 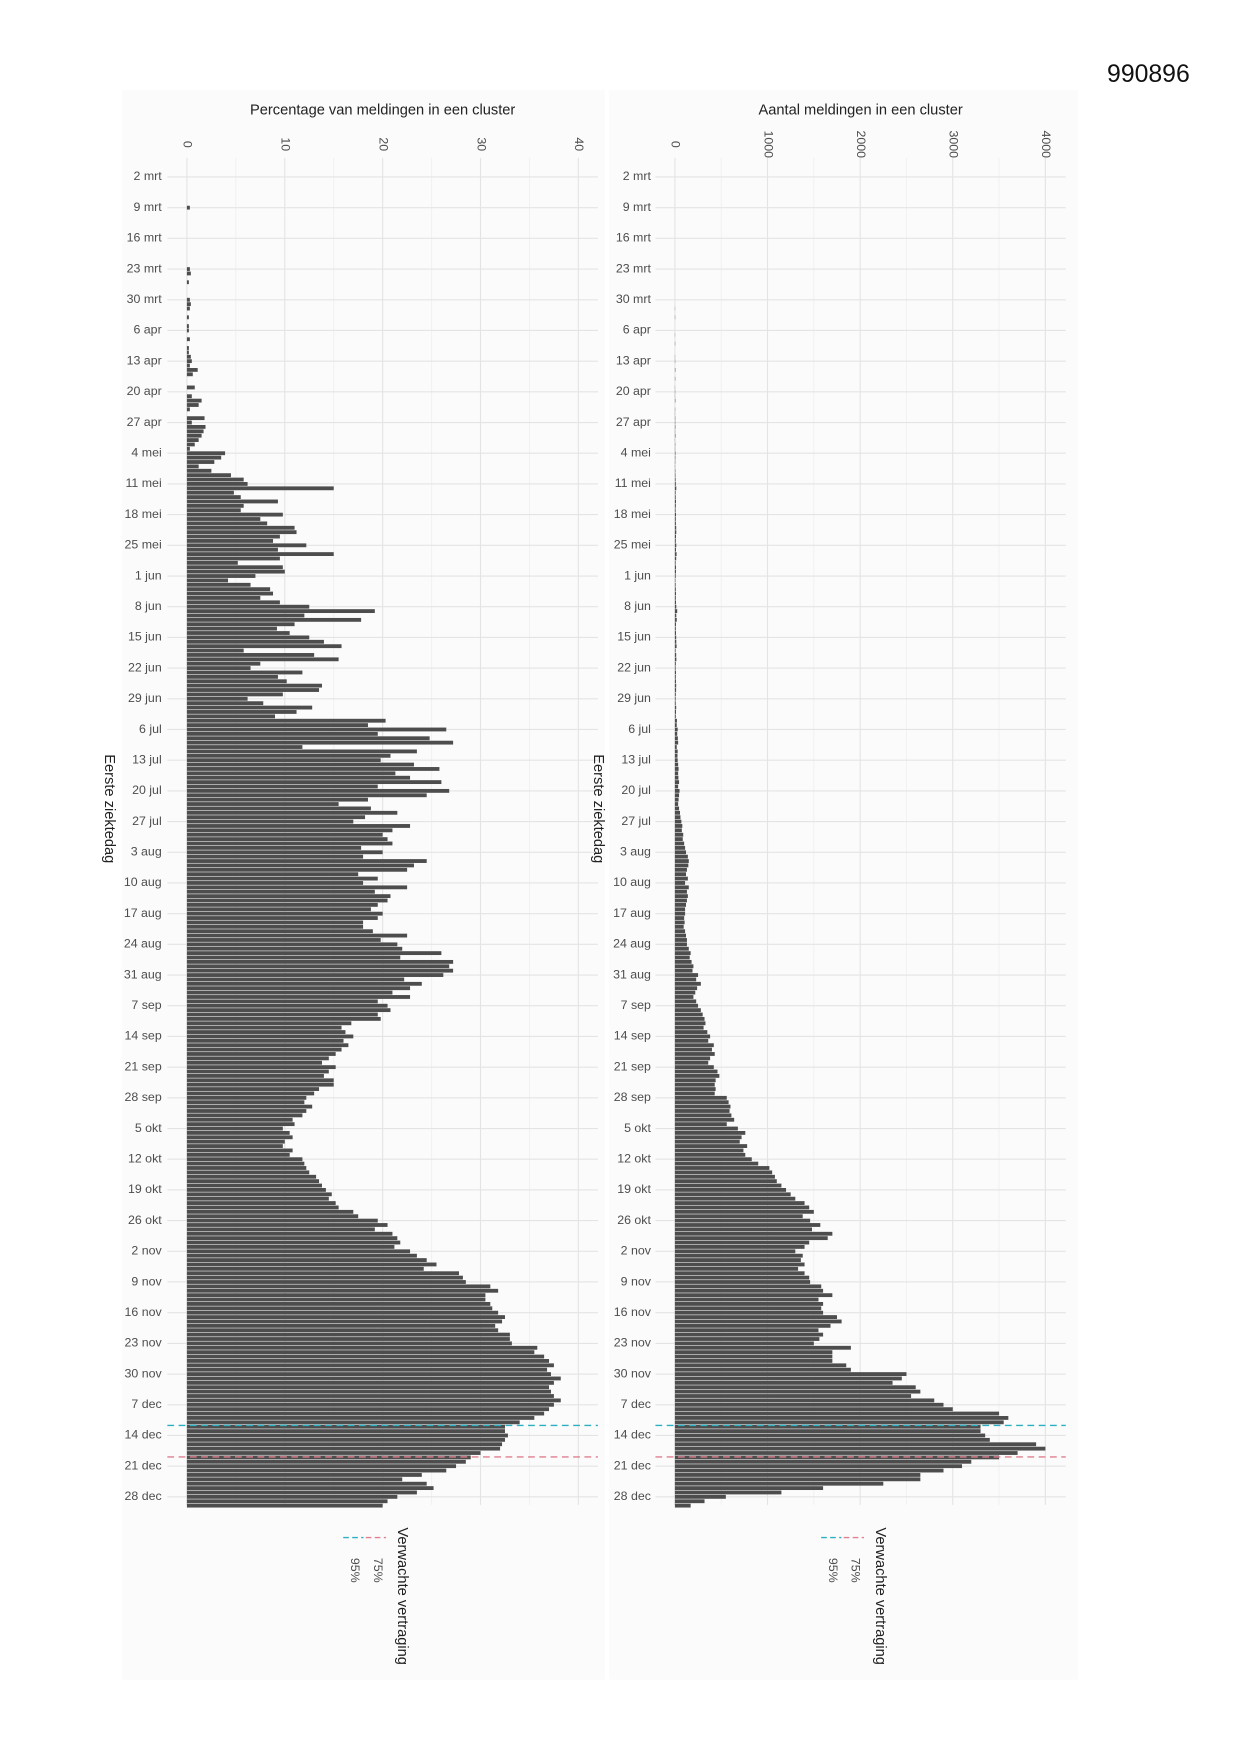 I want to click on y-tick-label: 2 nov, so click(x=146, y=1251).